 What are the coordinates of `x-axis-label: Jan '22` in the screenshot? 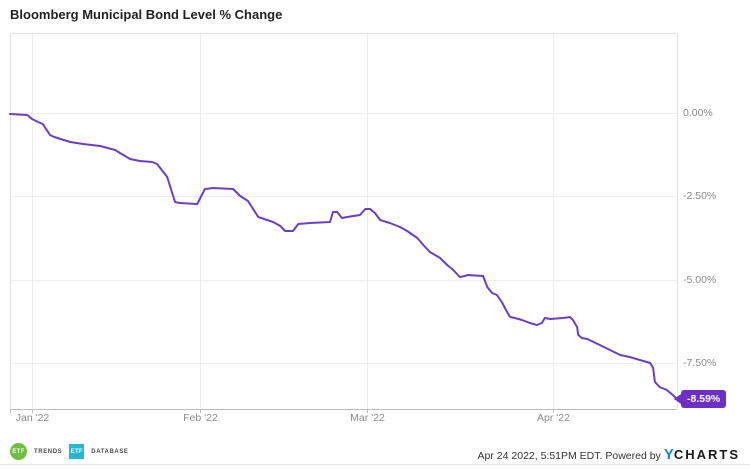 It's located at (32, 418).